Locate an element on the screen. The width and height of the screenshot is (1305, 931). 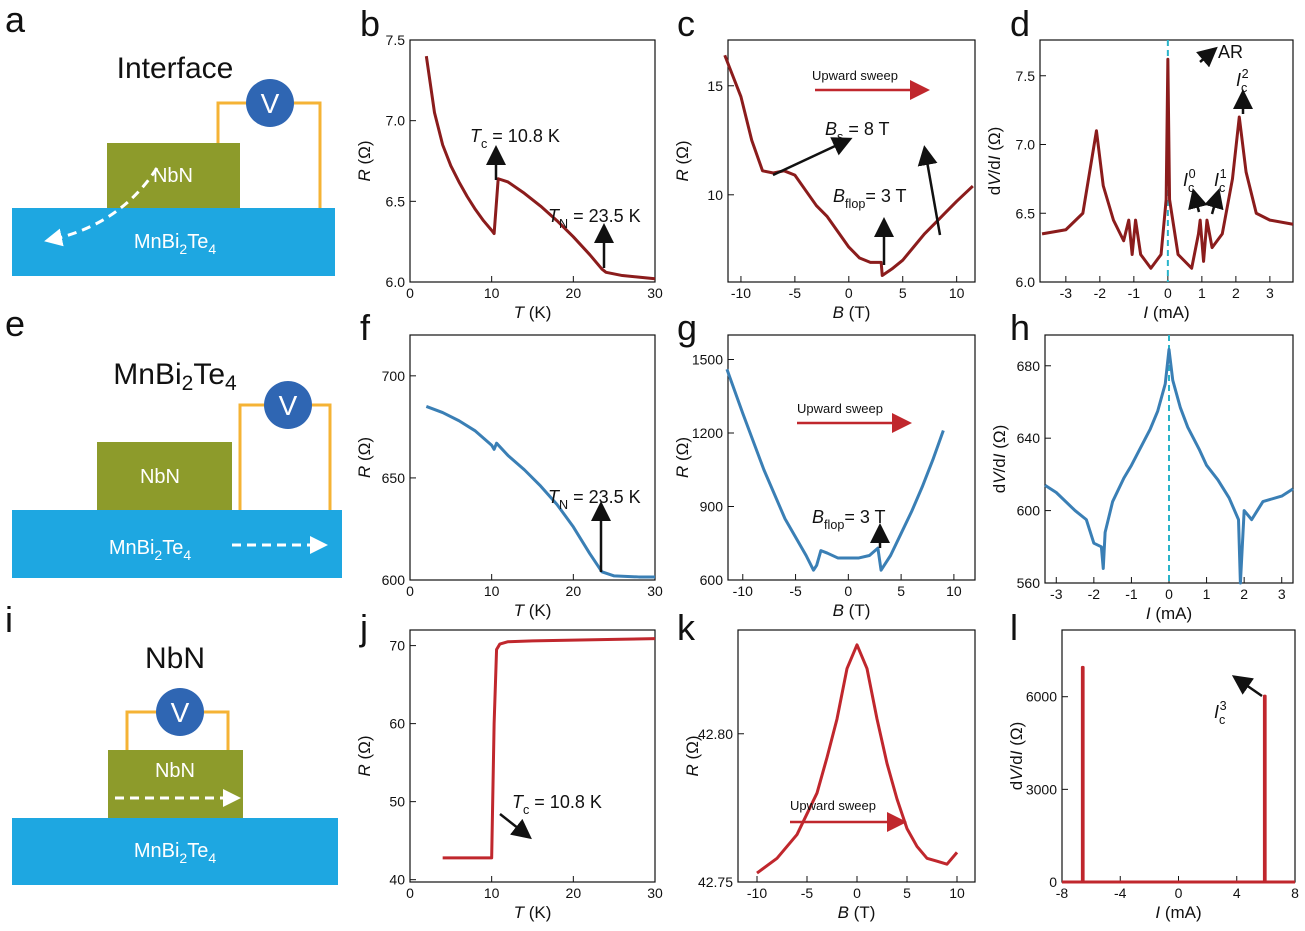
text-part: c is located at coordinates (526, 810).